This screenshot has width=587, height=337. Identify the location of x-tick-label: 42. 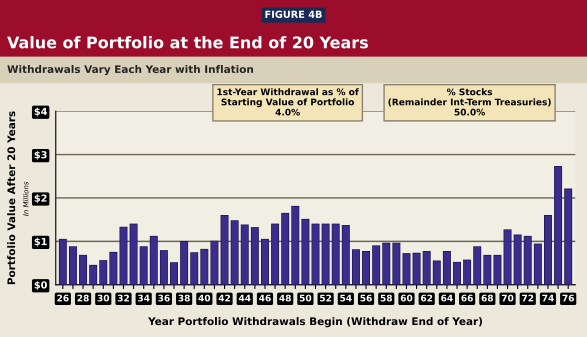
(224, 298).